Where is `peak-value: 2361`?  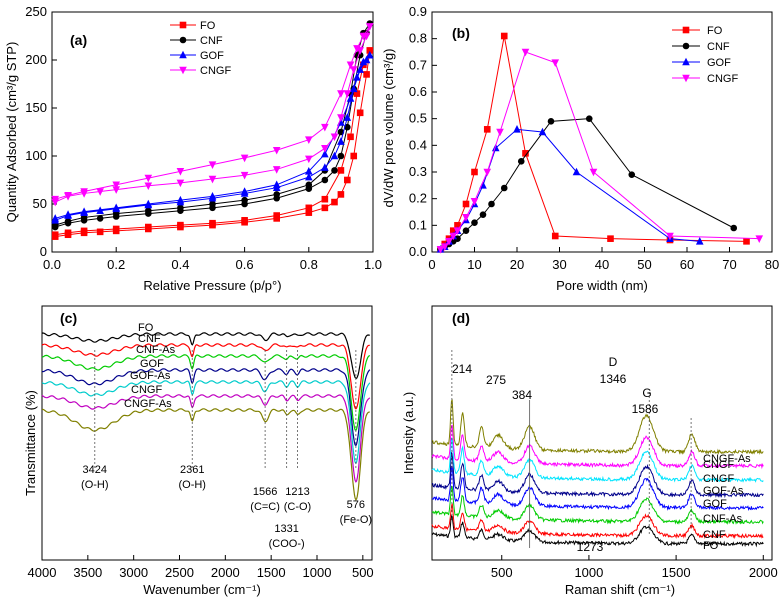
peak-value: 2361 is located at coordinates (192, 470).